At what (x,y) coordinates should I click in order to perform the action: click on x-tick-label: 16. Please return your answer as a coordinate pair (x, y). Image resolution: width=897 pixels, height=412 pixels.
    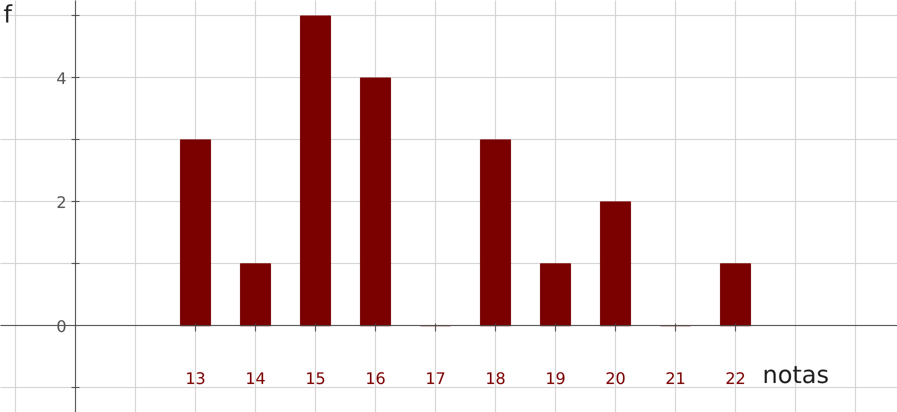
    Looking at the image, I should click on (375, 378).